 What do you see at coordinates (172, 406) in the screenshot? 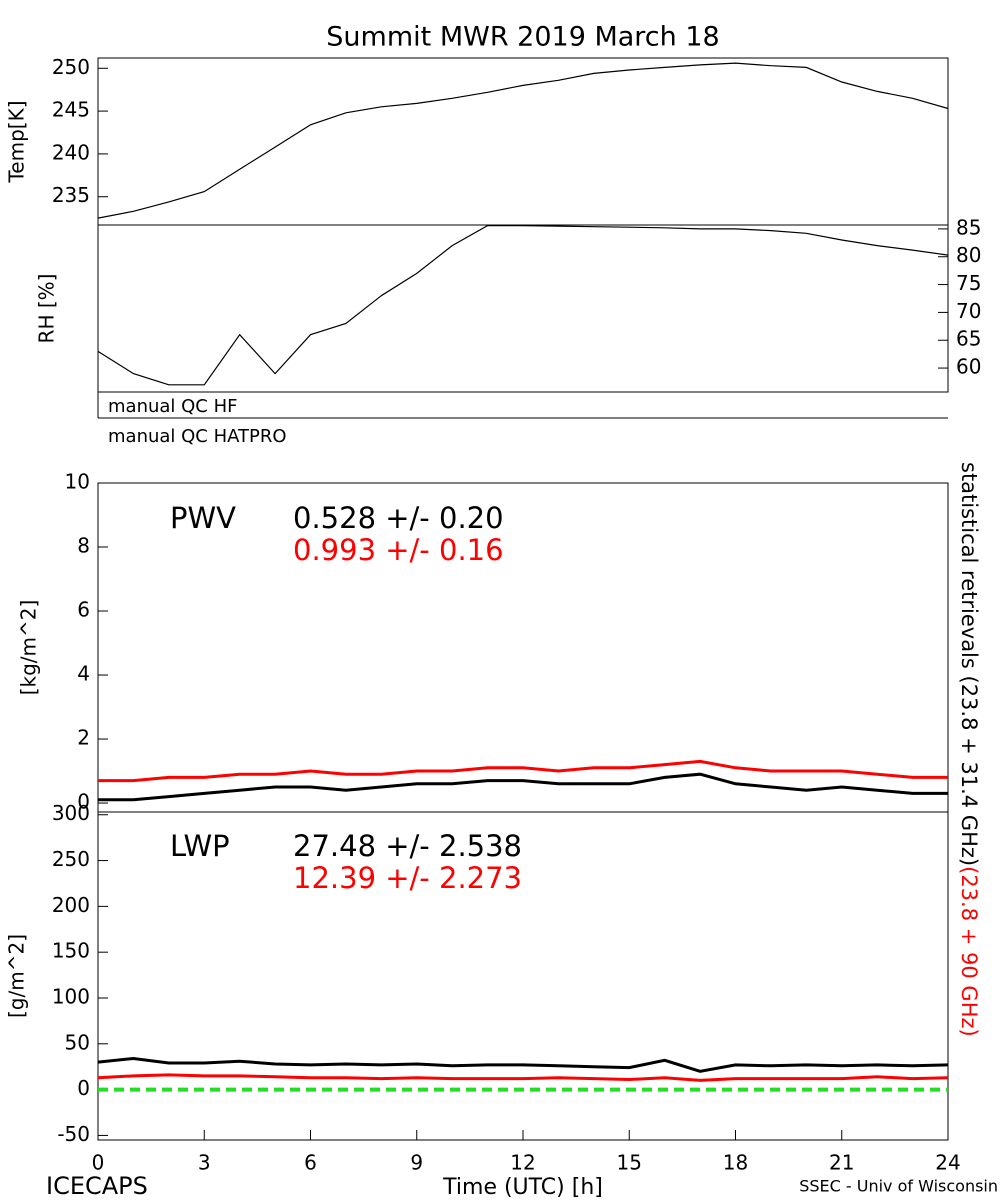
I see `qc-label: manual QC HF` at bounding box center [172, 406].